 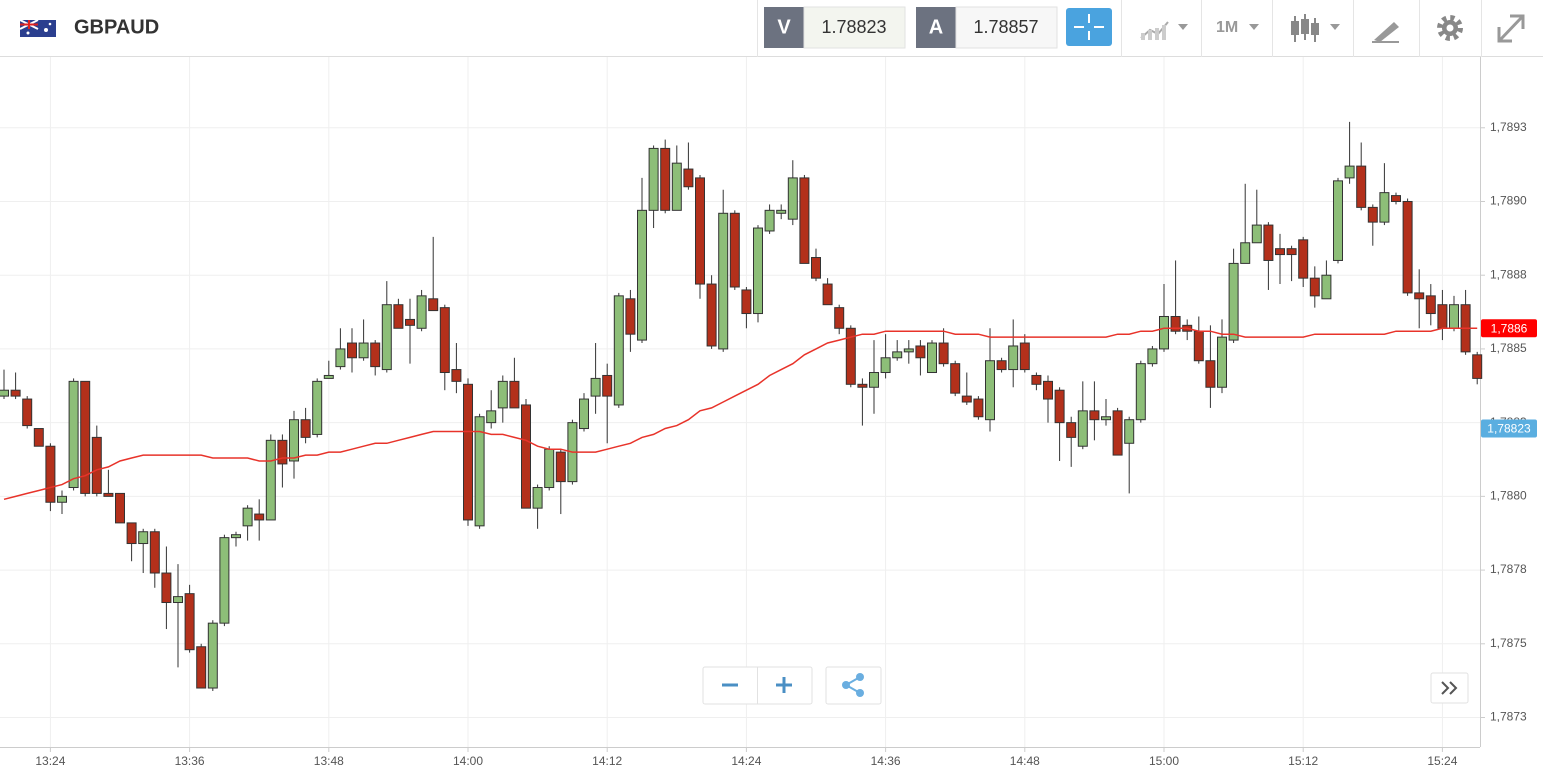 I want to click on x-tick-label: 13:24, so click(x=50, y=761).